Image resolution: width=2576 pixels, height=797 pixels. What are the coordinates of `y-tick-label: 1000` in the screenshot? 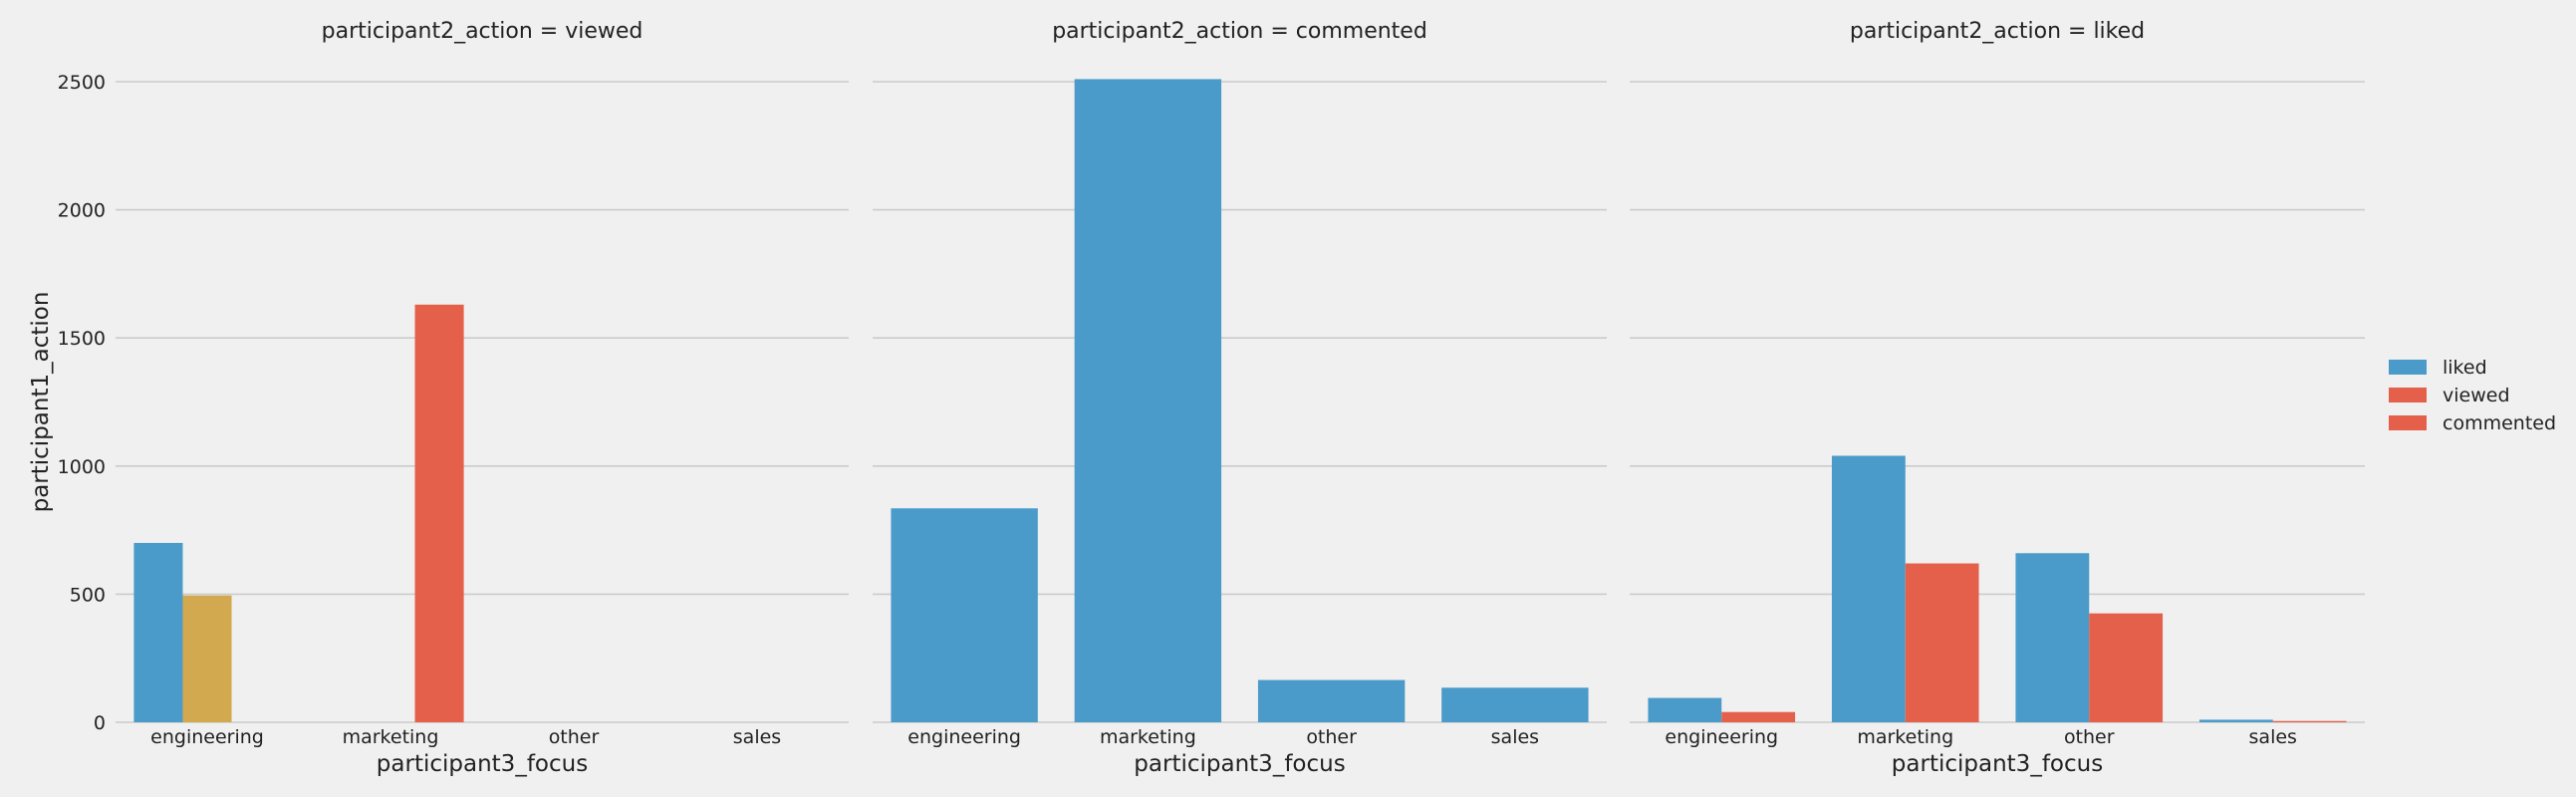 It's located at (82, 467).